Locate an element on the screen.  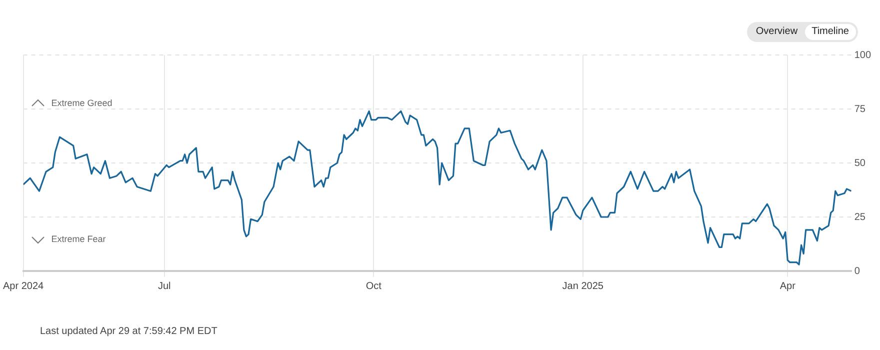
y-tick-label: 50 is located at coordinates (860, 163).